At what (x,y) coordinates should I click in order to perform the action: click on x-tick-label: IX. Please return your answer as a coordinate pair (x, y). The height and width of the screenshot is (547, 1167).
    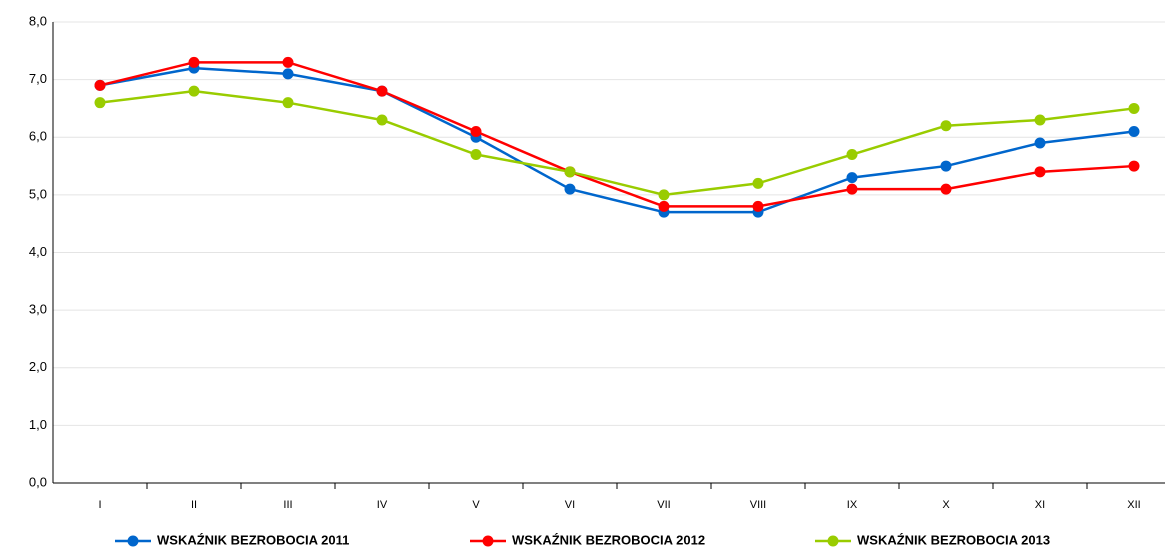
    Looking at the image, I should click on (852, 505).